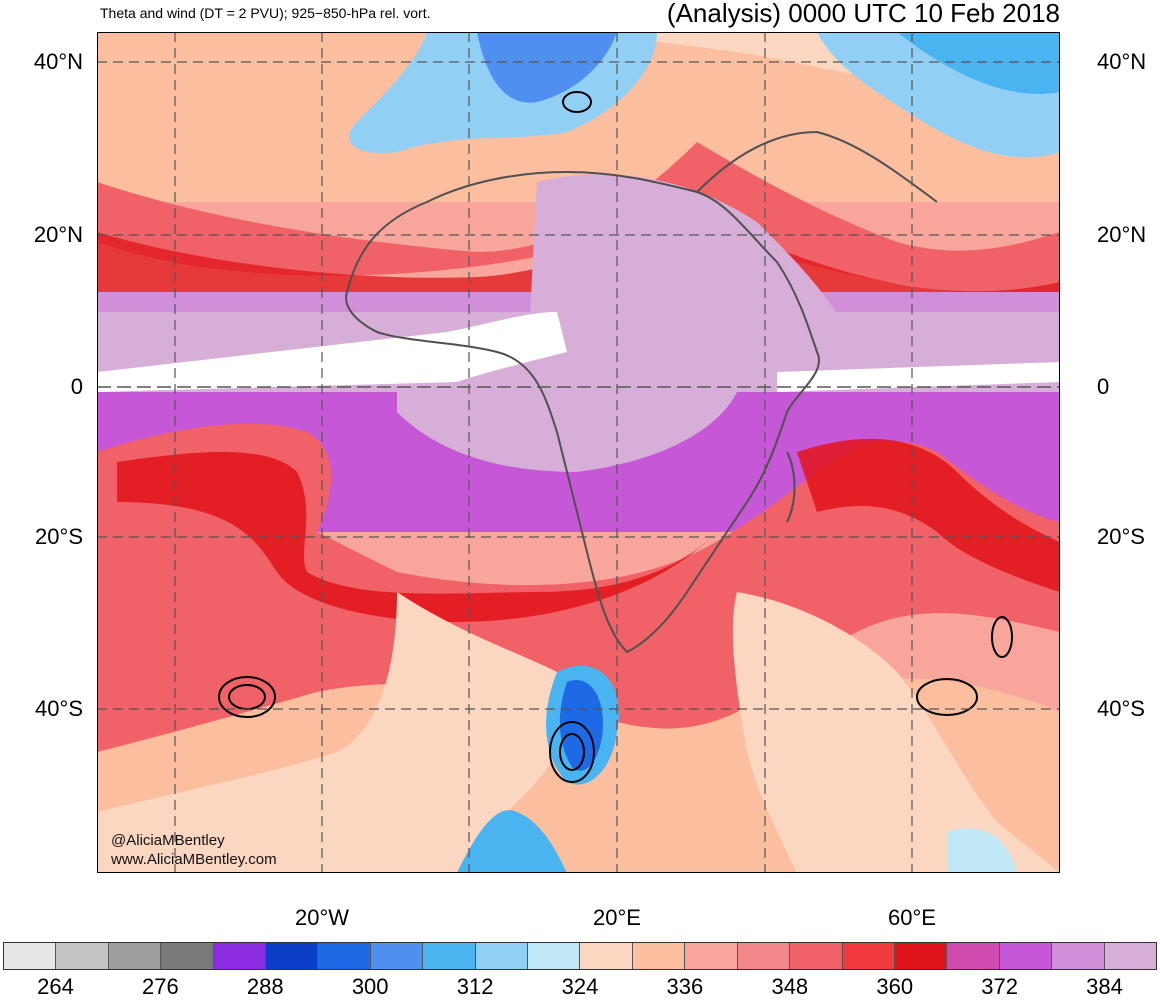 This screenshot has width=1160, height=1000. I want to click on equatorial-gap-east, so click(918, 377).